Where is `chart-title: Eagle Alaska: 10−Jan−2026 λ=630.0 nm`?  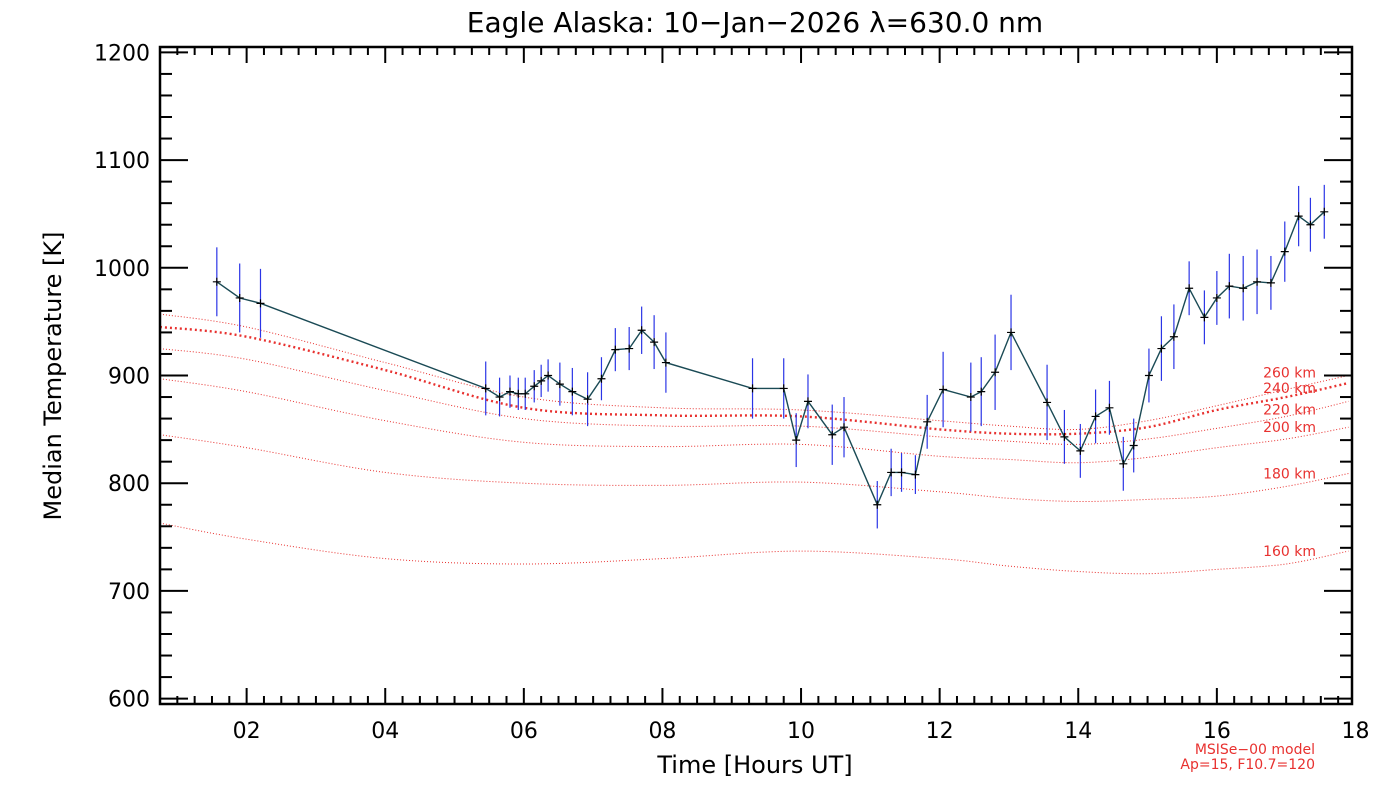 chart-title: Eagle Alaska: 10−Jan−2026 λ=630.0 nm is located at coordinates (755, 22).